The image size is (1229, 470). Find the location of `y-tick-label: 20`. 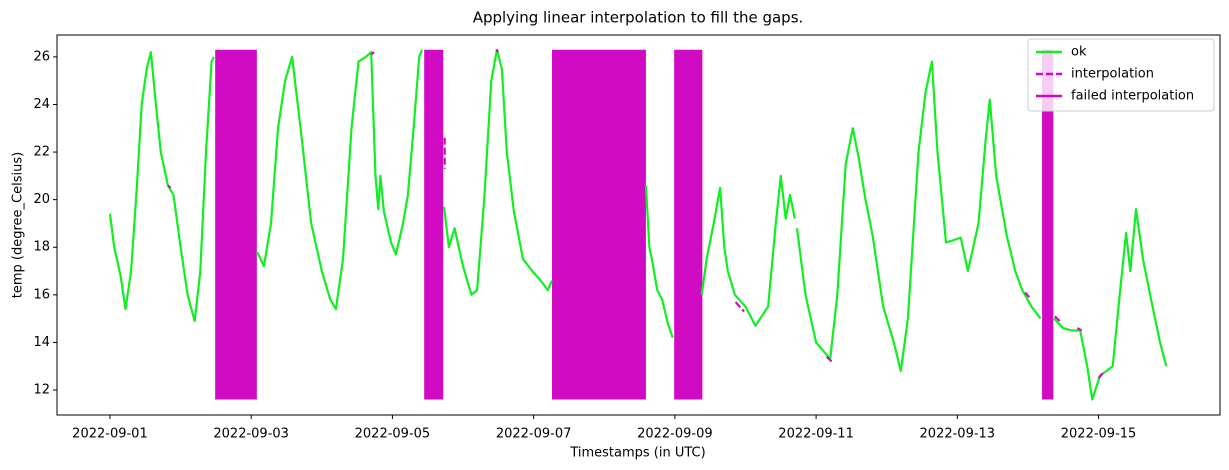

y-tick-label: 20 is located at coordinates (41, 199).